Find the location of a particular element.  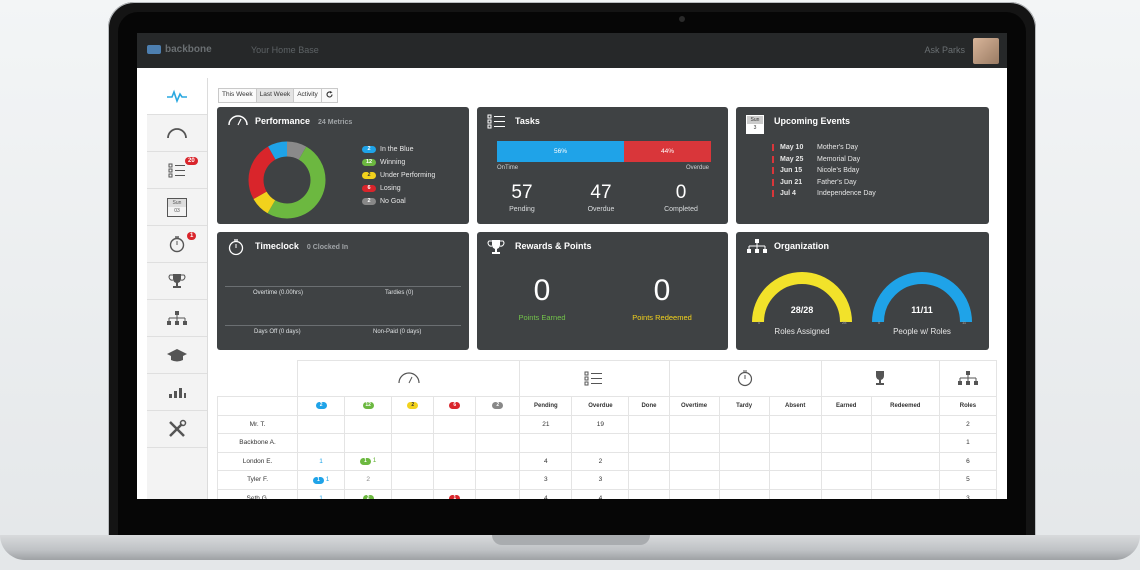

sidebar-item-training is located at coordinates (177, 355).